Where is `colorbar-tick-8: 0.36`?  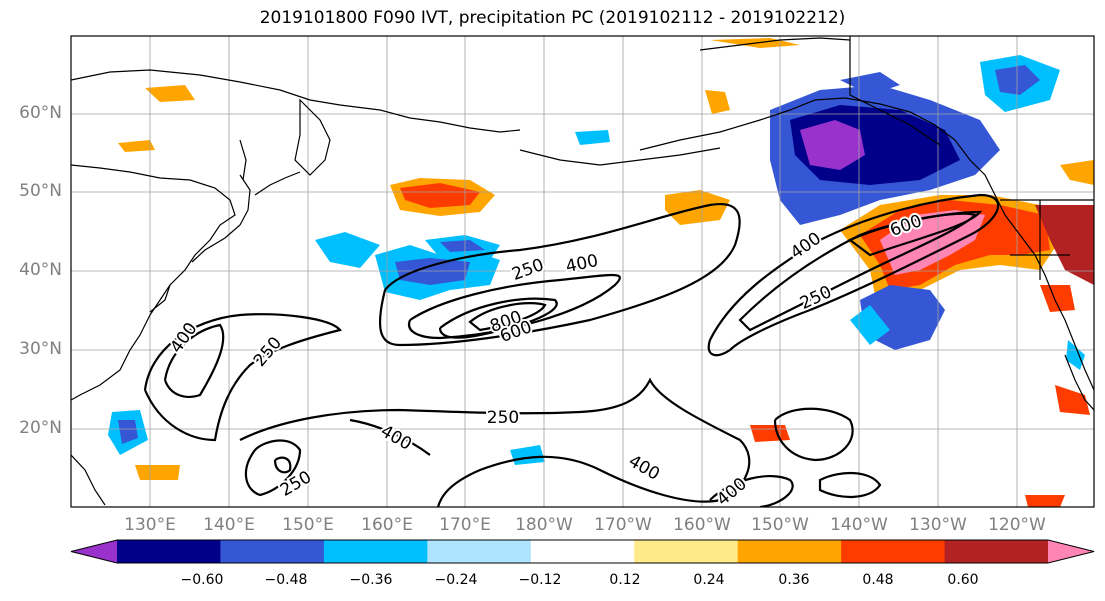 colorbar-tick-8: 0.36 is located at coordinates (794, 580).